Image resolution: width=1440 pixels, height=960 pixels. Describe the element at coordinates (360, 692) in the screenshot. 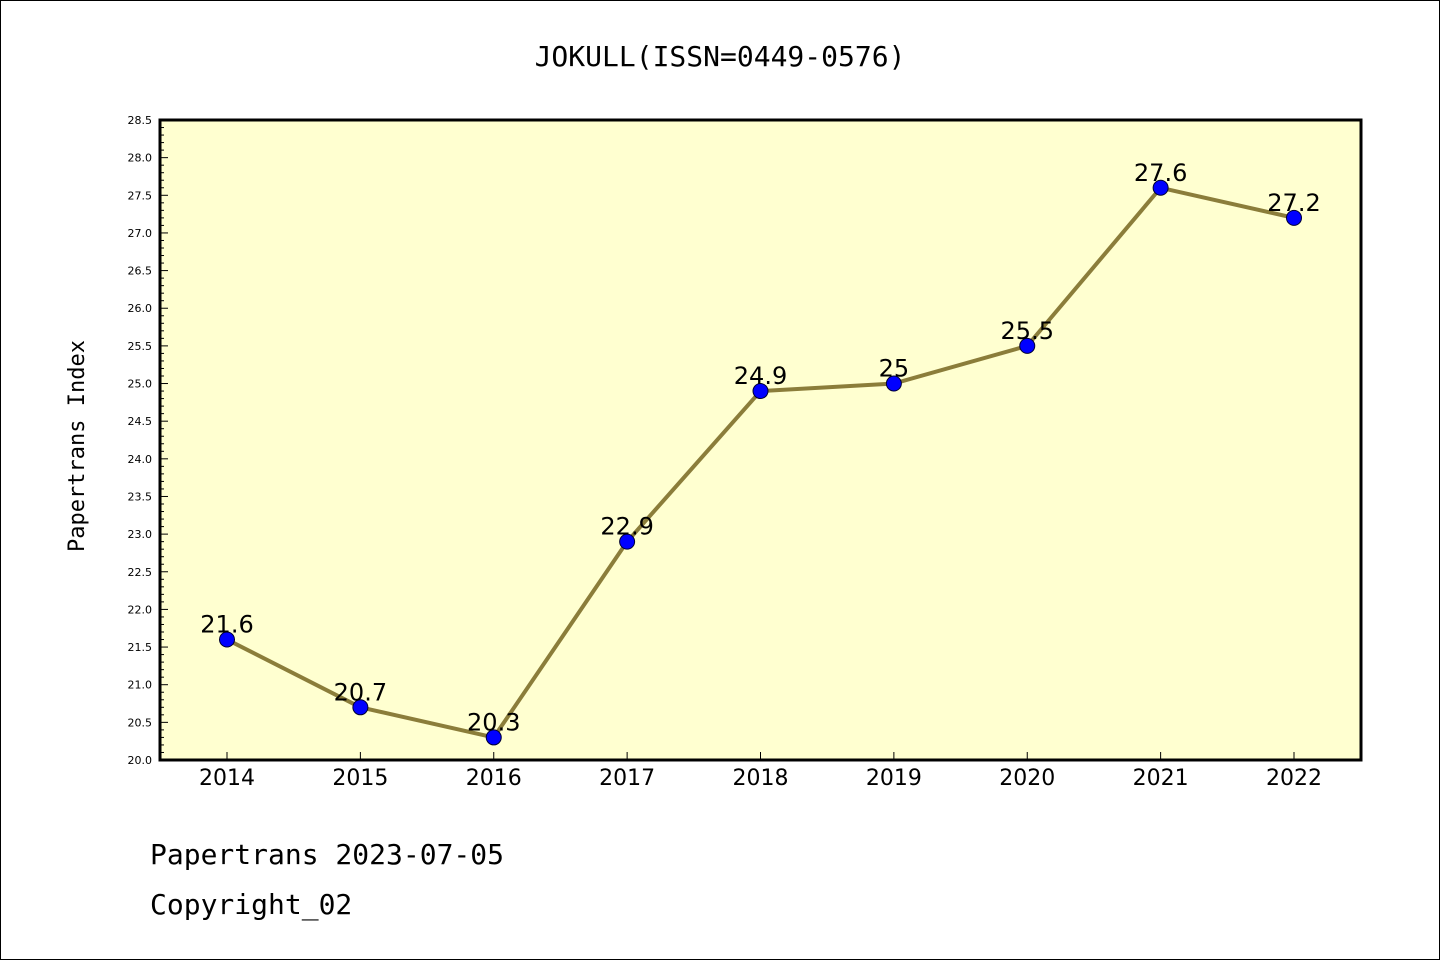

I see `data-label: 20.7` at that location.